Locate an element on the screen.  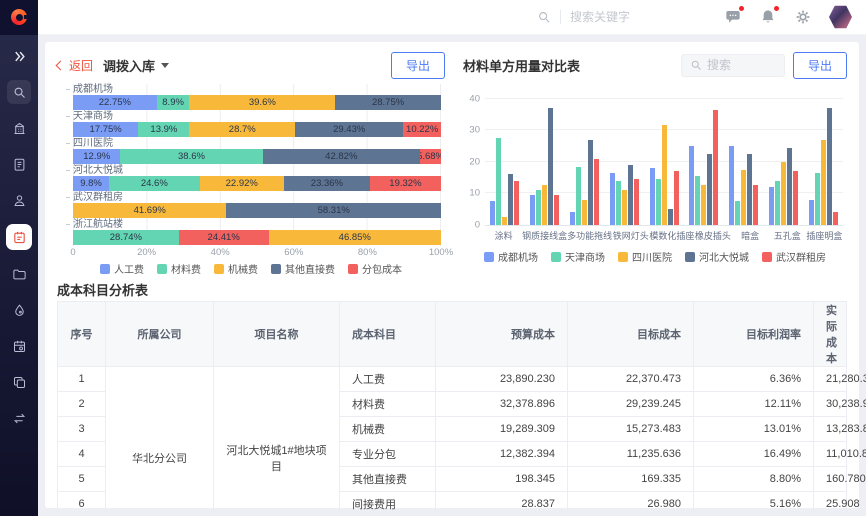
stacked-bar-segment: 29.43% is located at coordinates (349, 129).